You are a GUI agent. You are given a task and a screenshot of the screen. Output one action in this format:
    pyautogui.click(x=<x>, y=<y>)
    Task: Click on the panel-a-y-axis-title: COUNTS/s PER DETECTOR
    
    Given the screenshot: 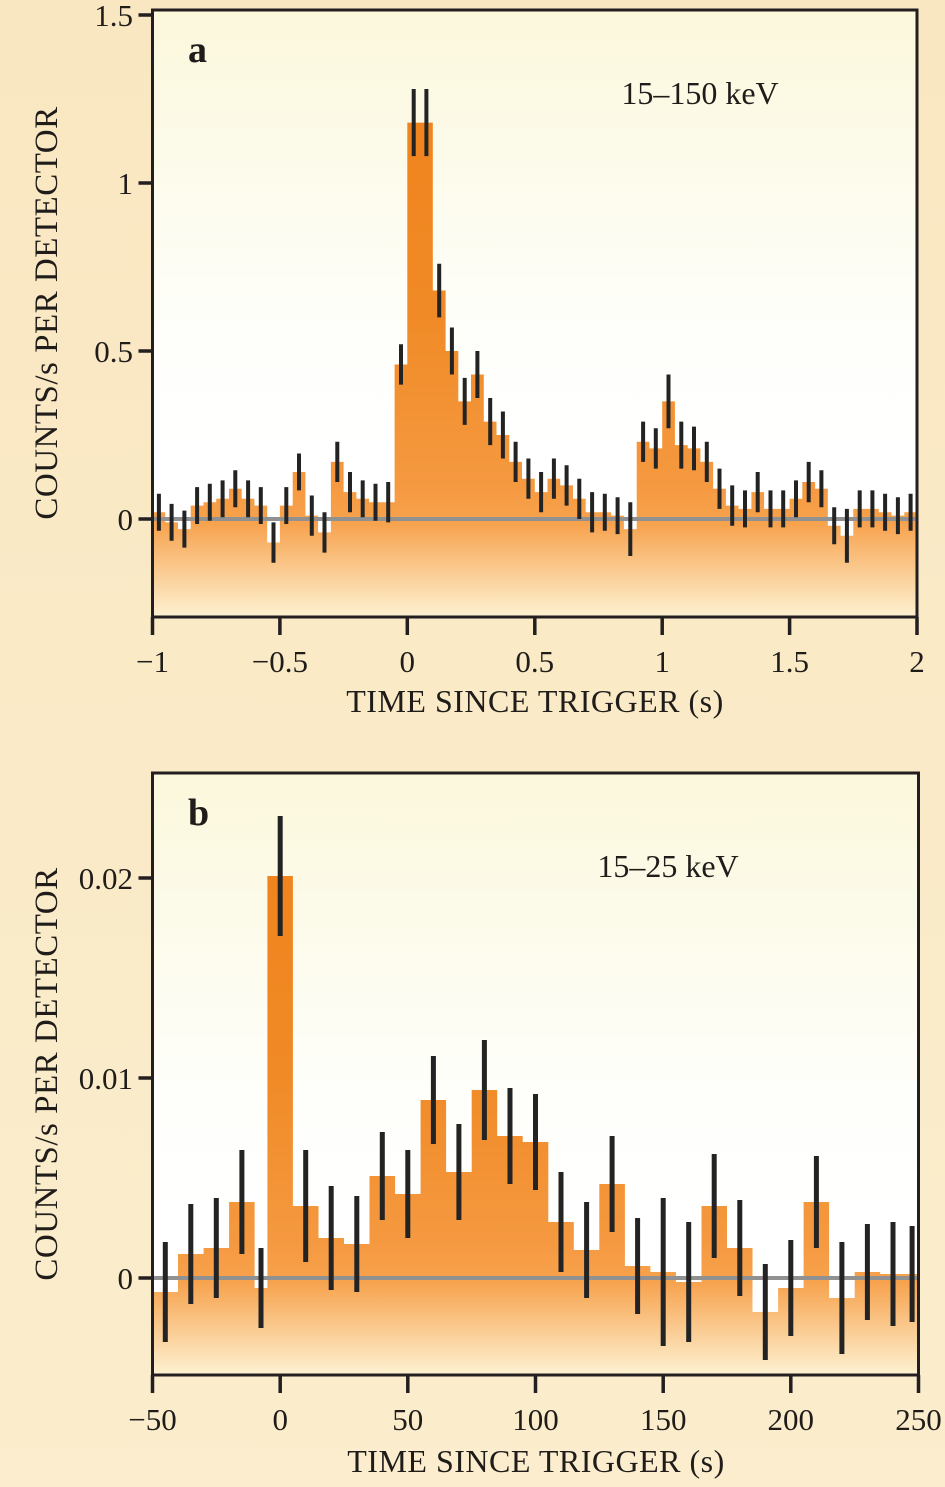 What is the action you would take?
    pyautogui.click(x=47, y=312)
    